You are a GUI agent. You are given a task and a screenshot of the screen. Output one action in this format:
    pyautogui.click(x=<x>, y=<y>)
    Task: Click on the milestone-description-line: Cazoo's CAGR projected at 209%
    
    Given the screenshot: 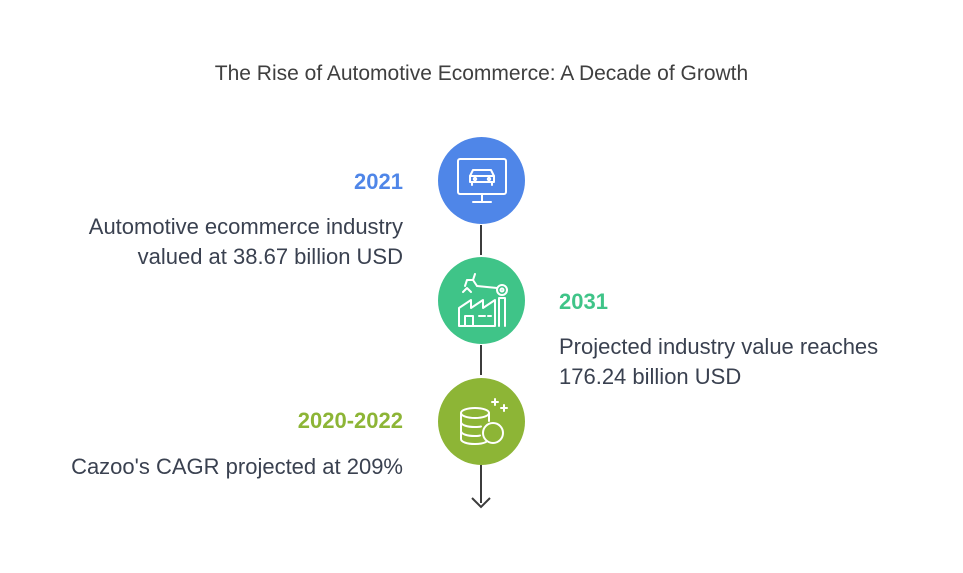 What is the action you would take?
    pyautogui.click(x=237, y=466)
    